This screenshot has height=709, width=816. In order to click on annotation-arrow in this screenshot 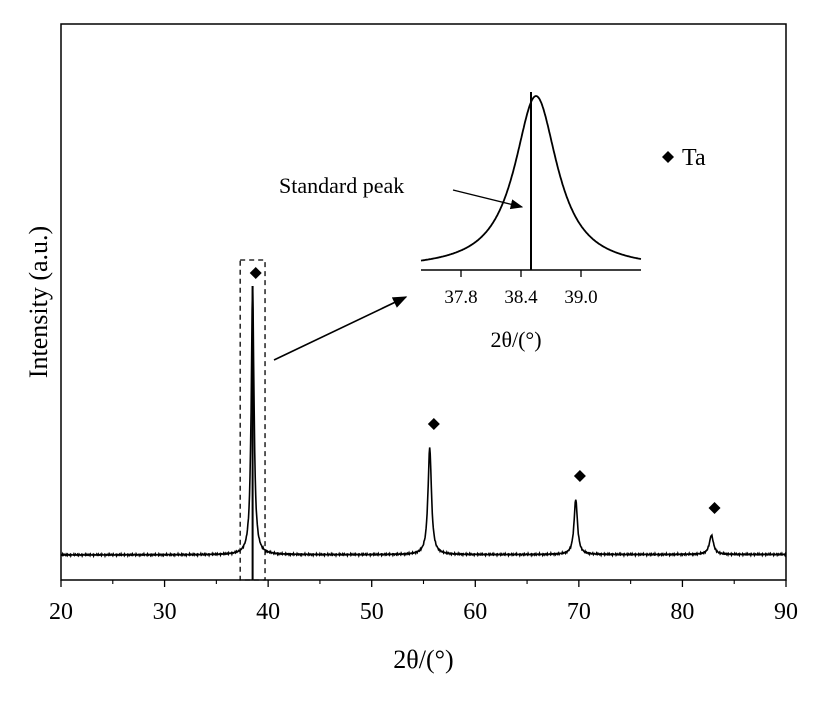, I will do `click(488, 199)`.